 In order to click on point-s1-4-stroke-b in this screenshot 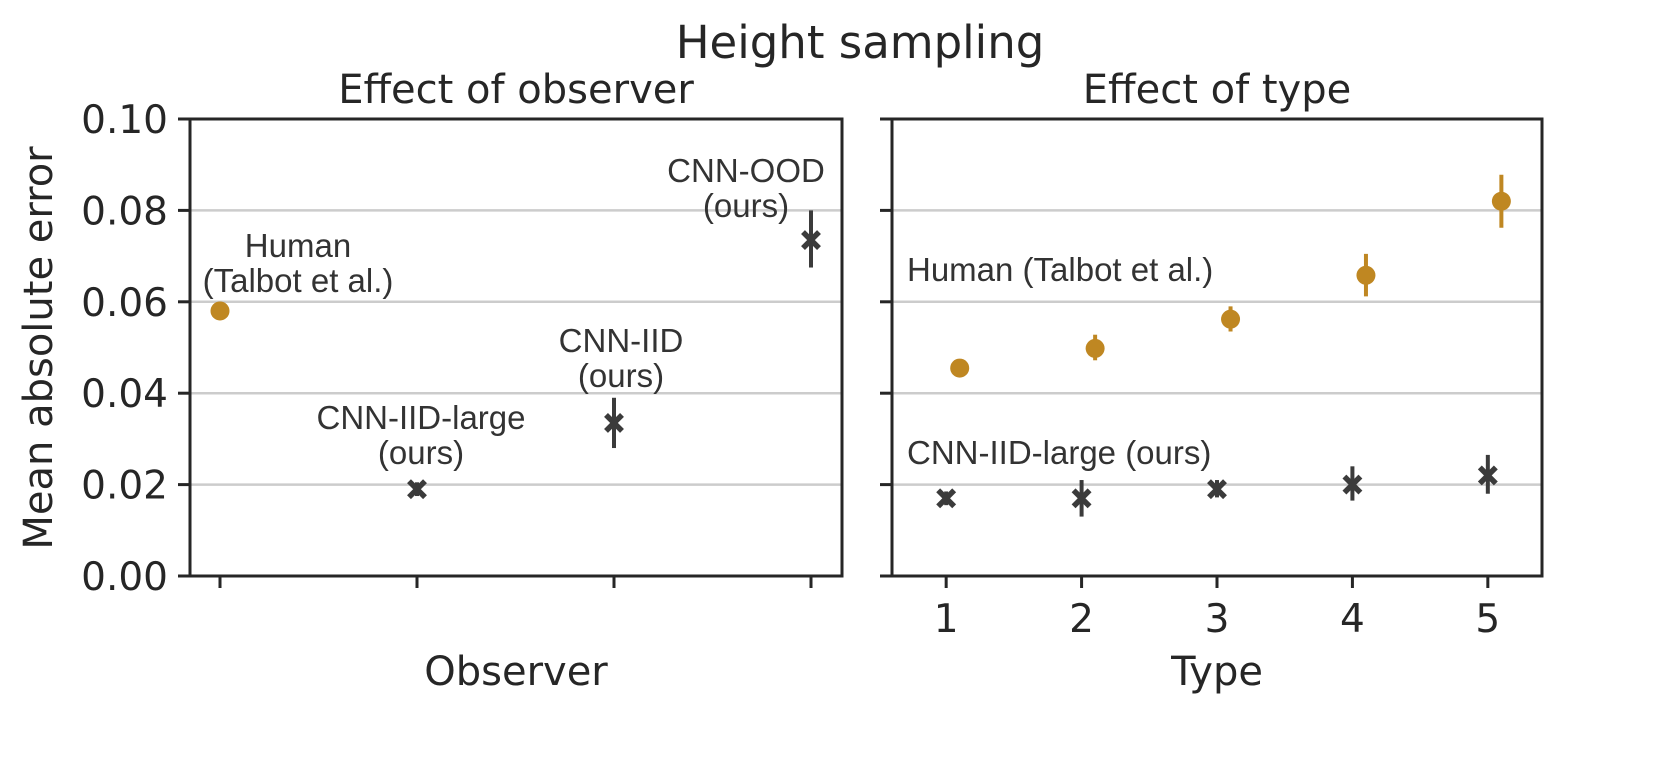, I will do `click(1352, 484)`.